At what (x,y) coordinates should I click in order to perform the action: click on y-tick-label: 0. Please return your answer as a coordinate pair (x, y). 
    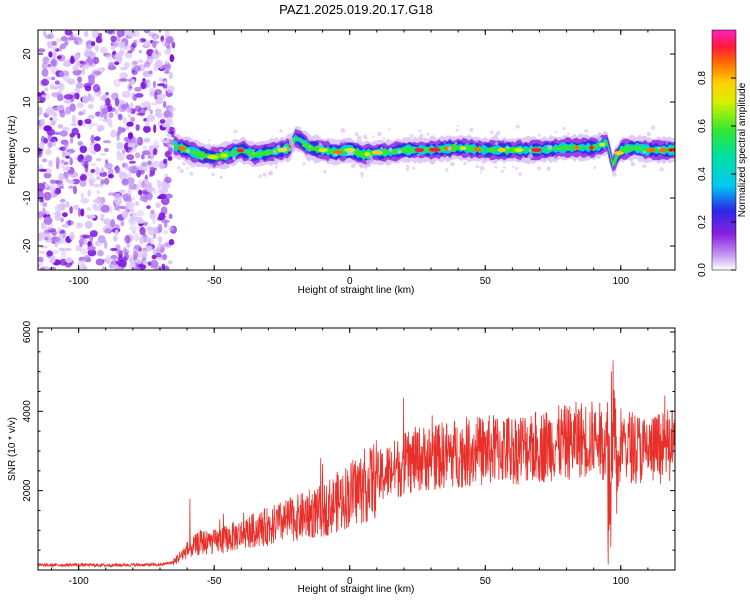
    Looking at the image, I should click on (27, 150).